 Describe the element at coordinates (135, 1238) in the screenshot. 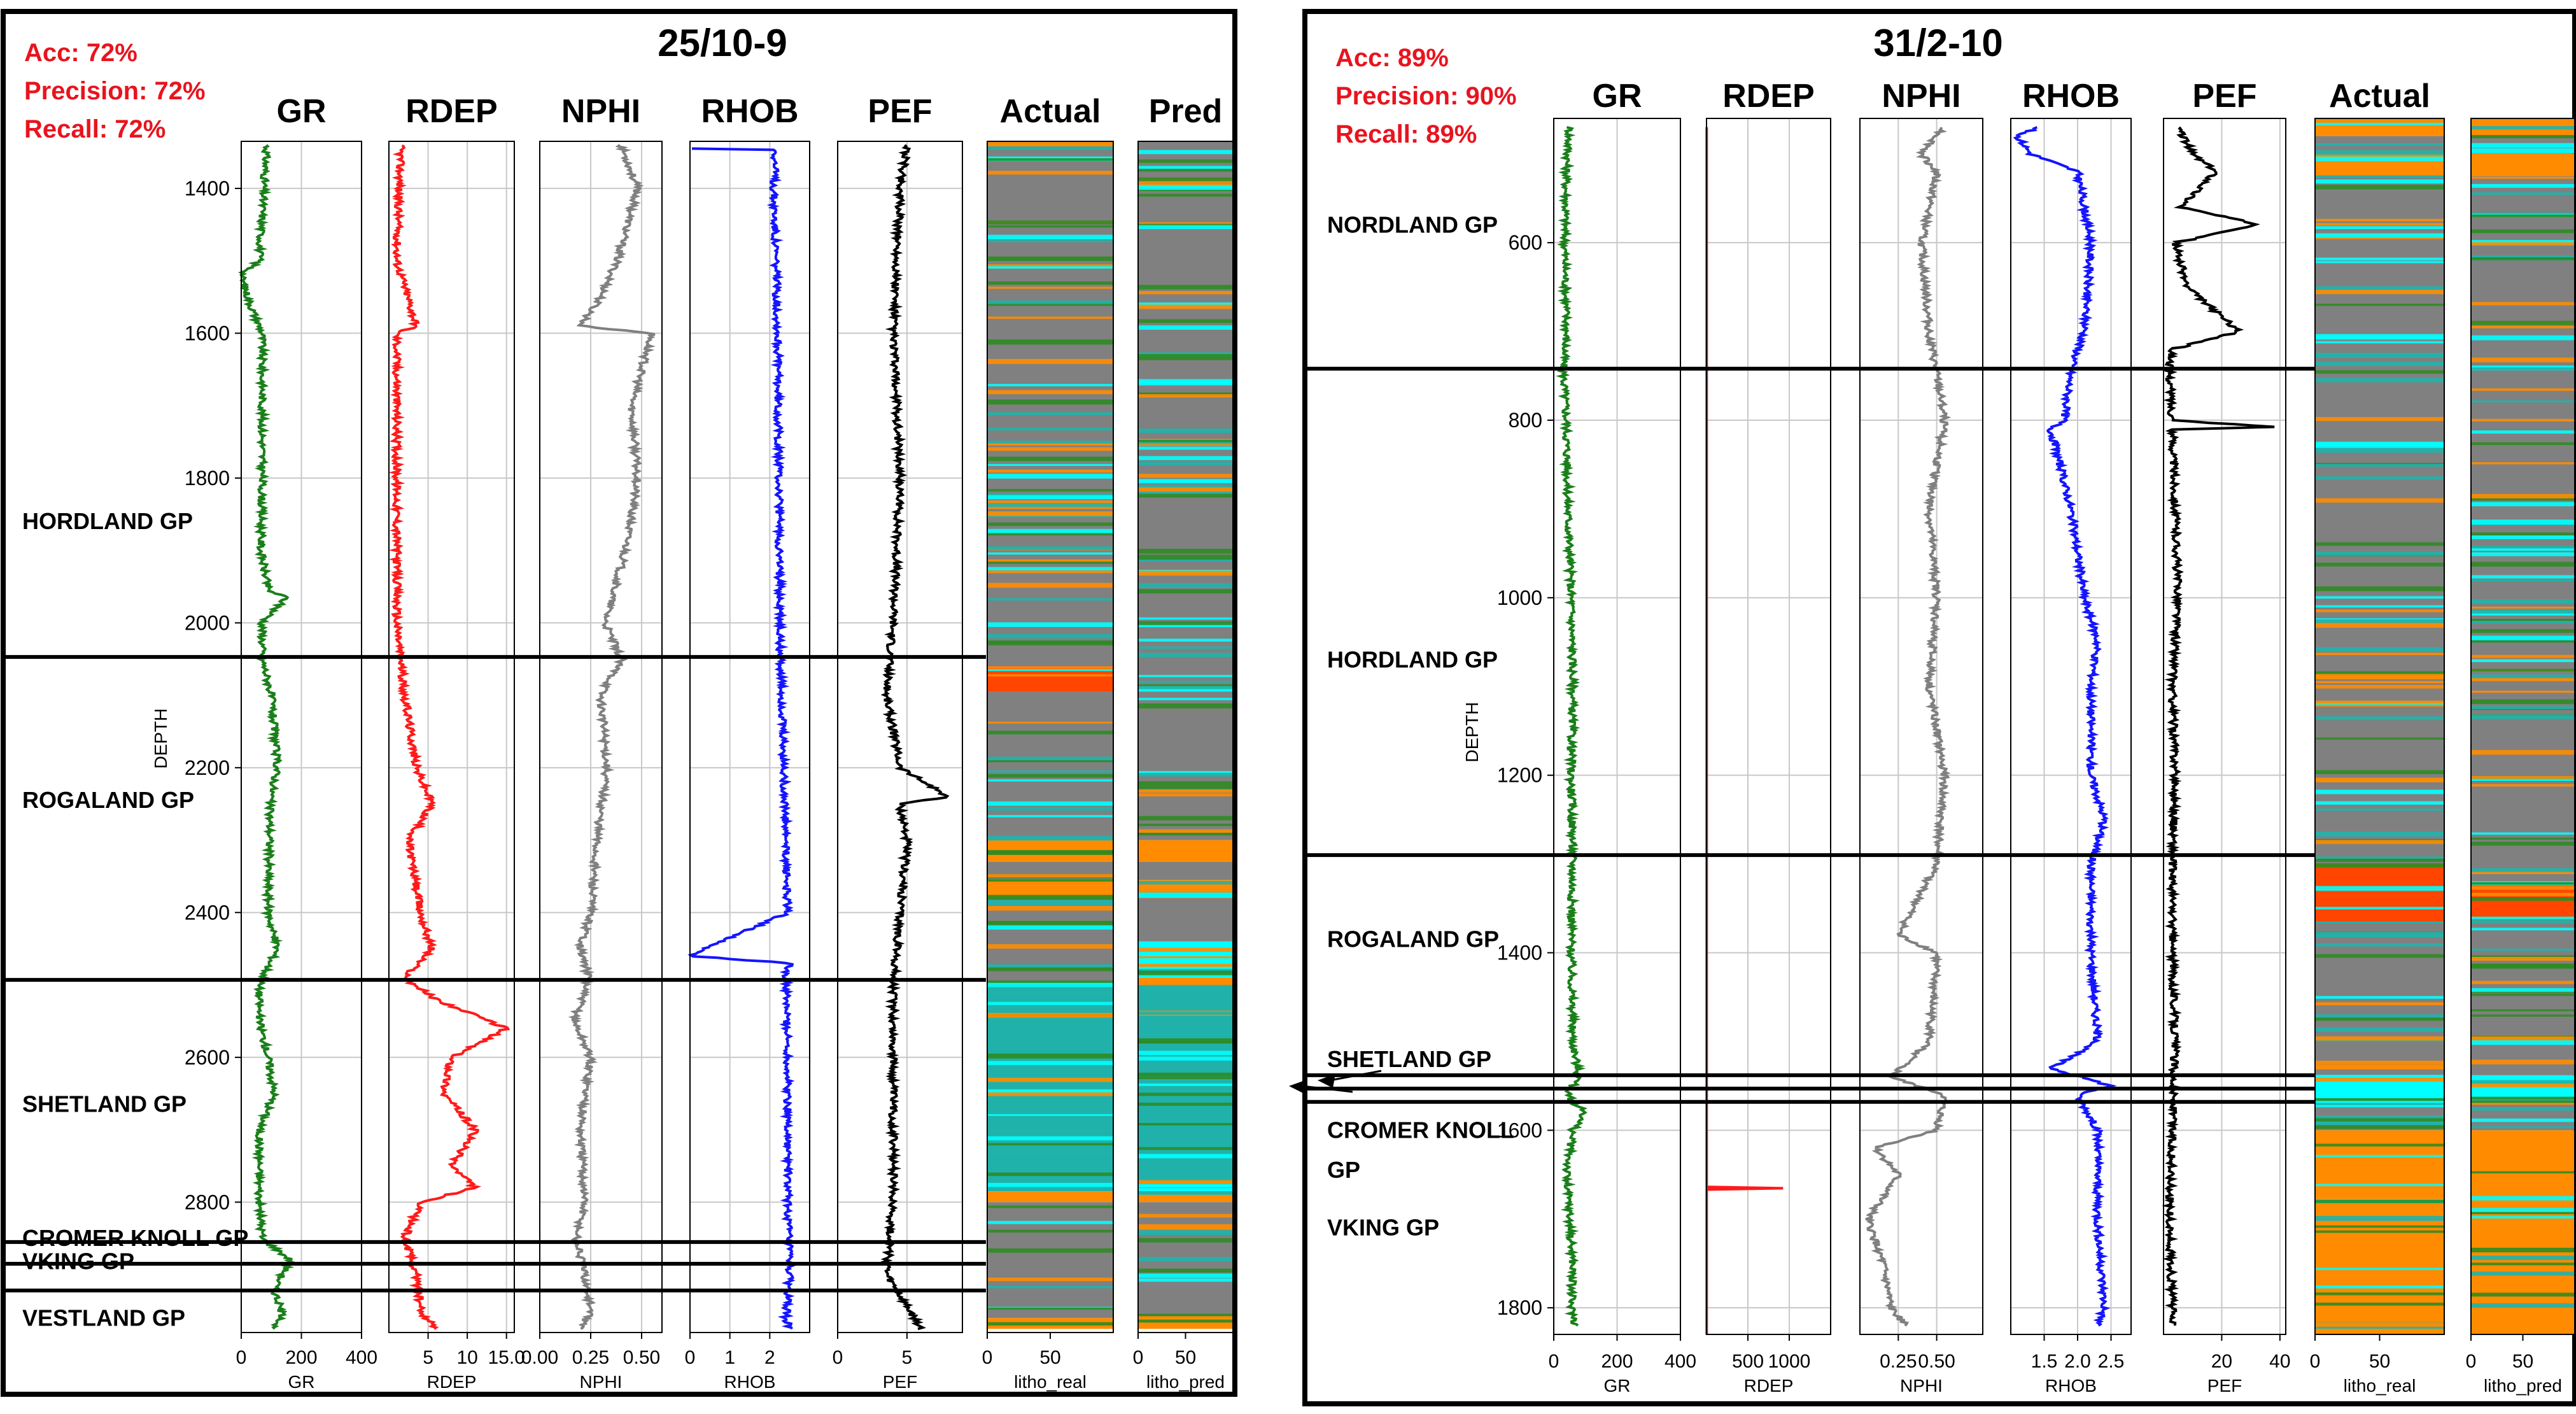

I see `formation-label: CROMER KNOLL GP` at that location.